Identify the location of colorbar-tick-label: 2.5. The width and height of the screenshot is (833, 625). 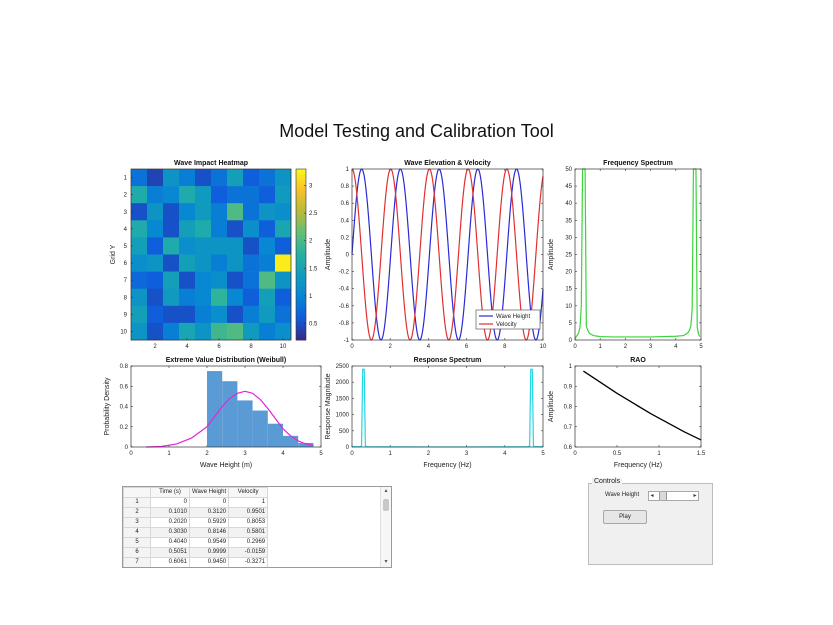
(313, 214).